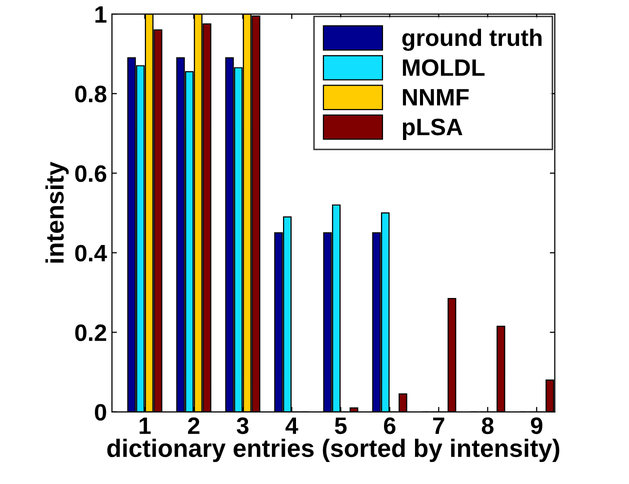  Describe the element at coordinates (435, 97) in the screenshot. I see `legend-label: NNMF` at that location.